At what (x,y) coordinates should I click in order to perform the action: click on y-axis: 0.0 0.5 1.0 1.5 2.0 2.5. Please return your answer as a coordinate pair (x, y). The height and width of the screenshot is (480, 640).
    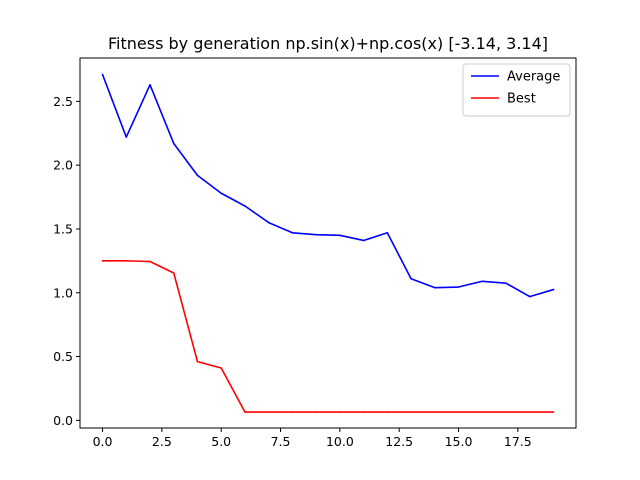
    Looking at the image, I should click on (66, 261).